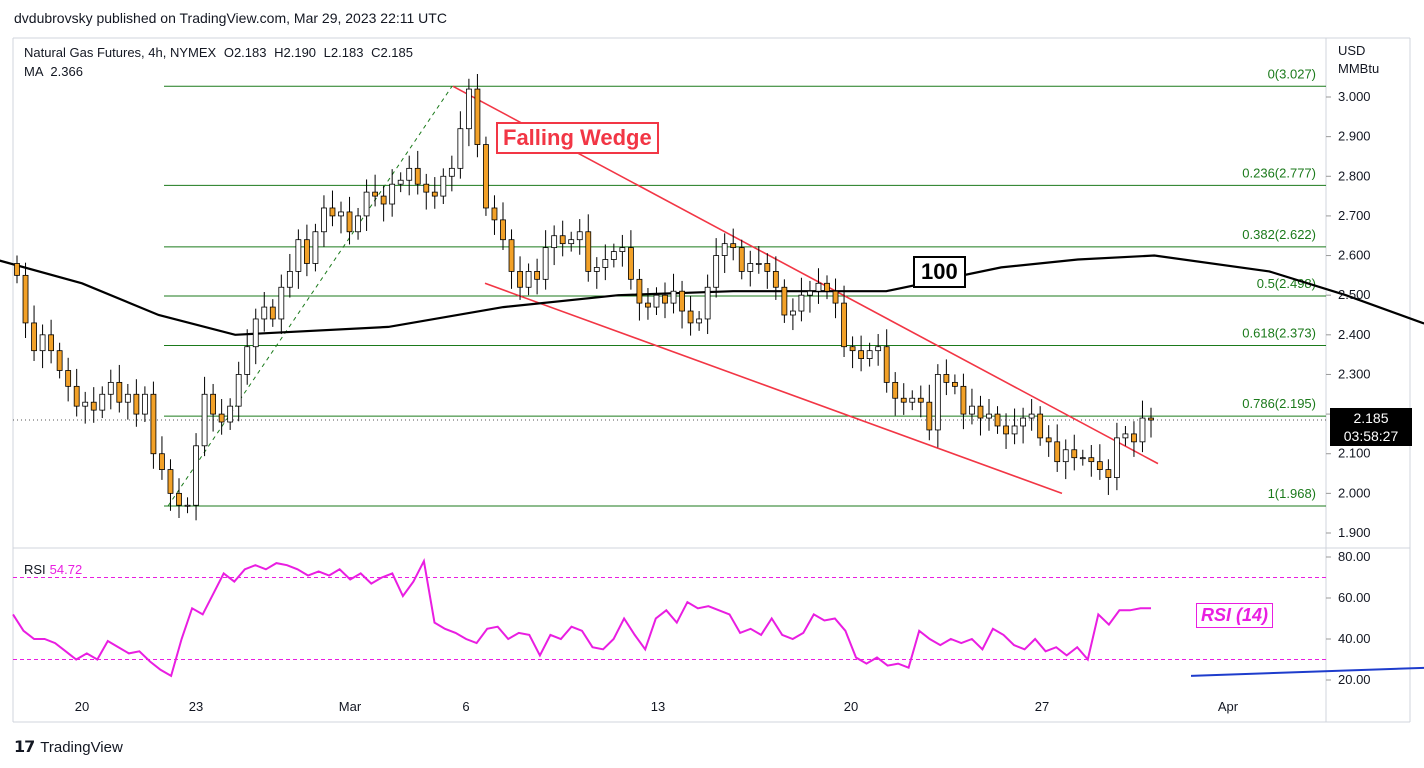  Describe the element at coordinates (1354, 96) in the screenshot. I see `price-tick-label: 3.000` at that location.